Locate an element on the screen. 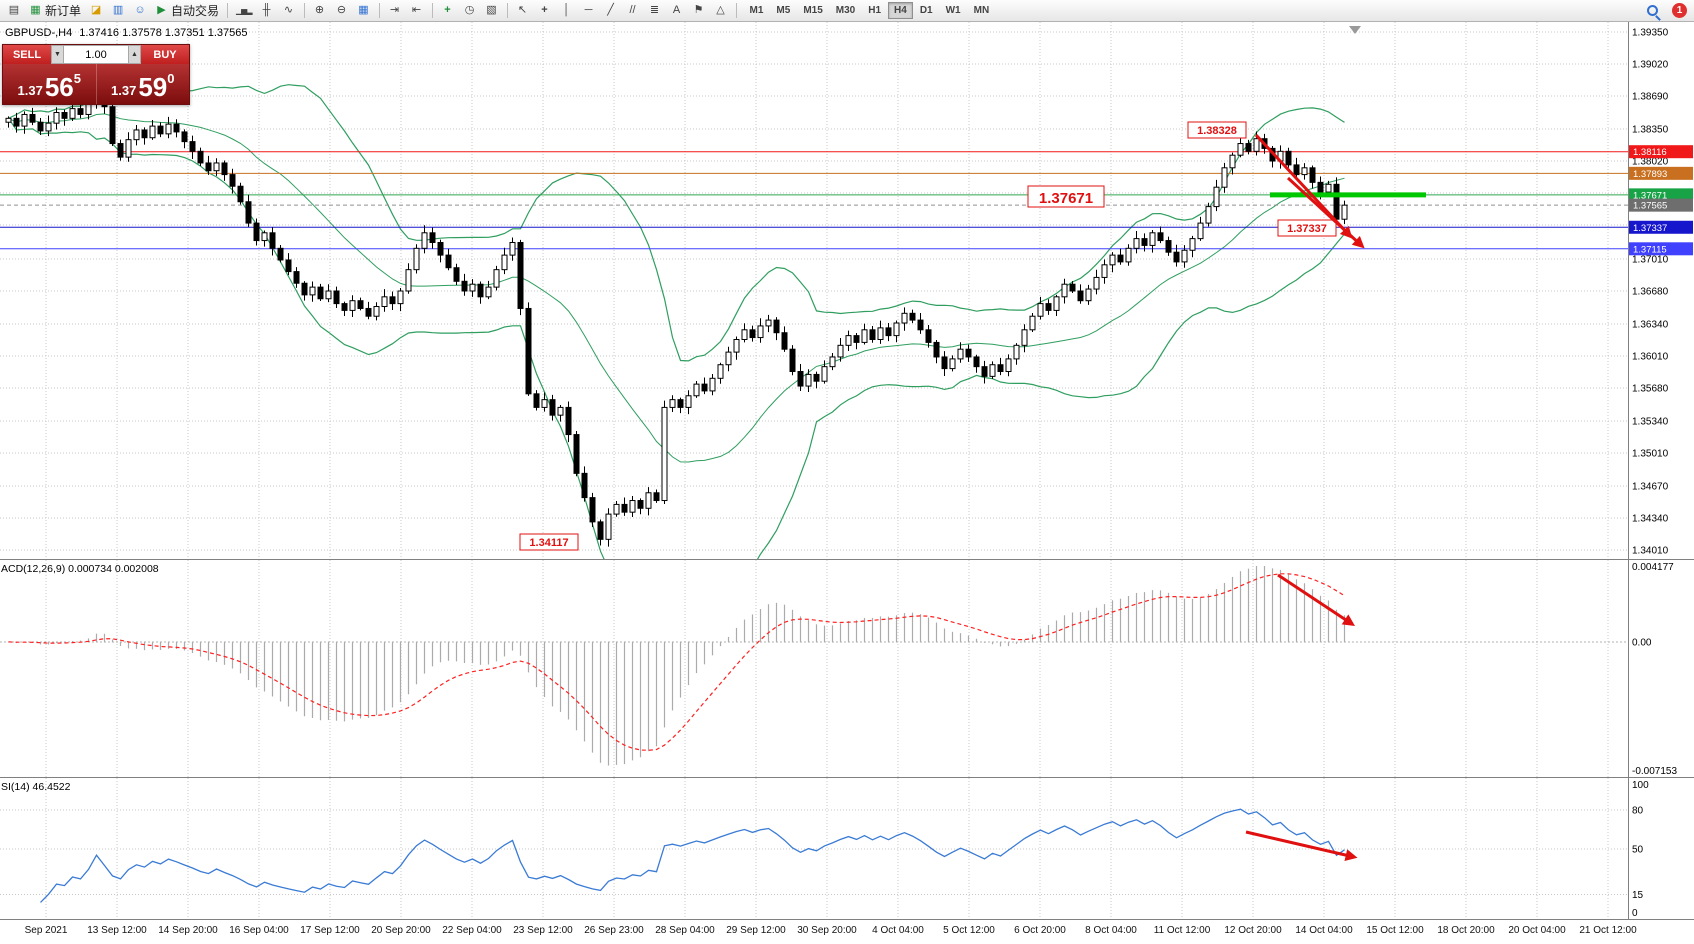 The height and width of the screenshot is (944, 1694). timeframe-M5: M5 is located at coordinates (783, 10).